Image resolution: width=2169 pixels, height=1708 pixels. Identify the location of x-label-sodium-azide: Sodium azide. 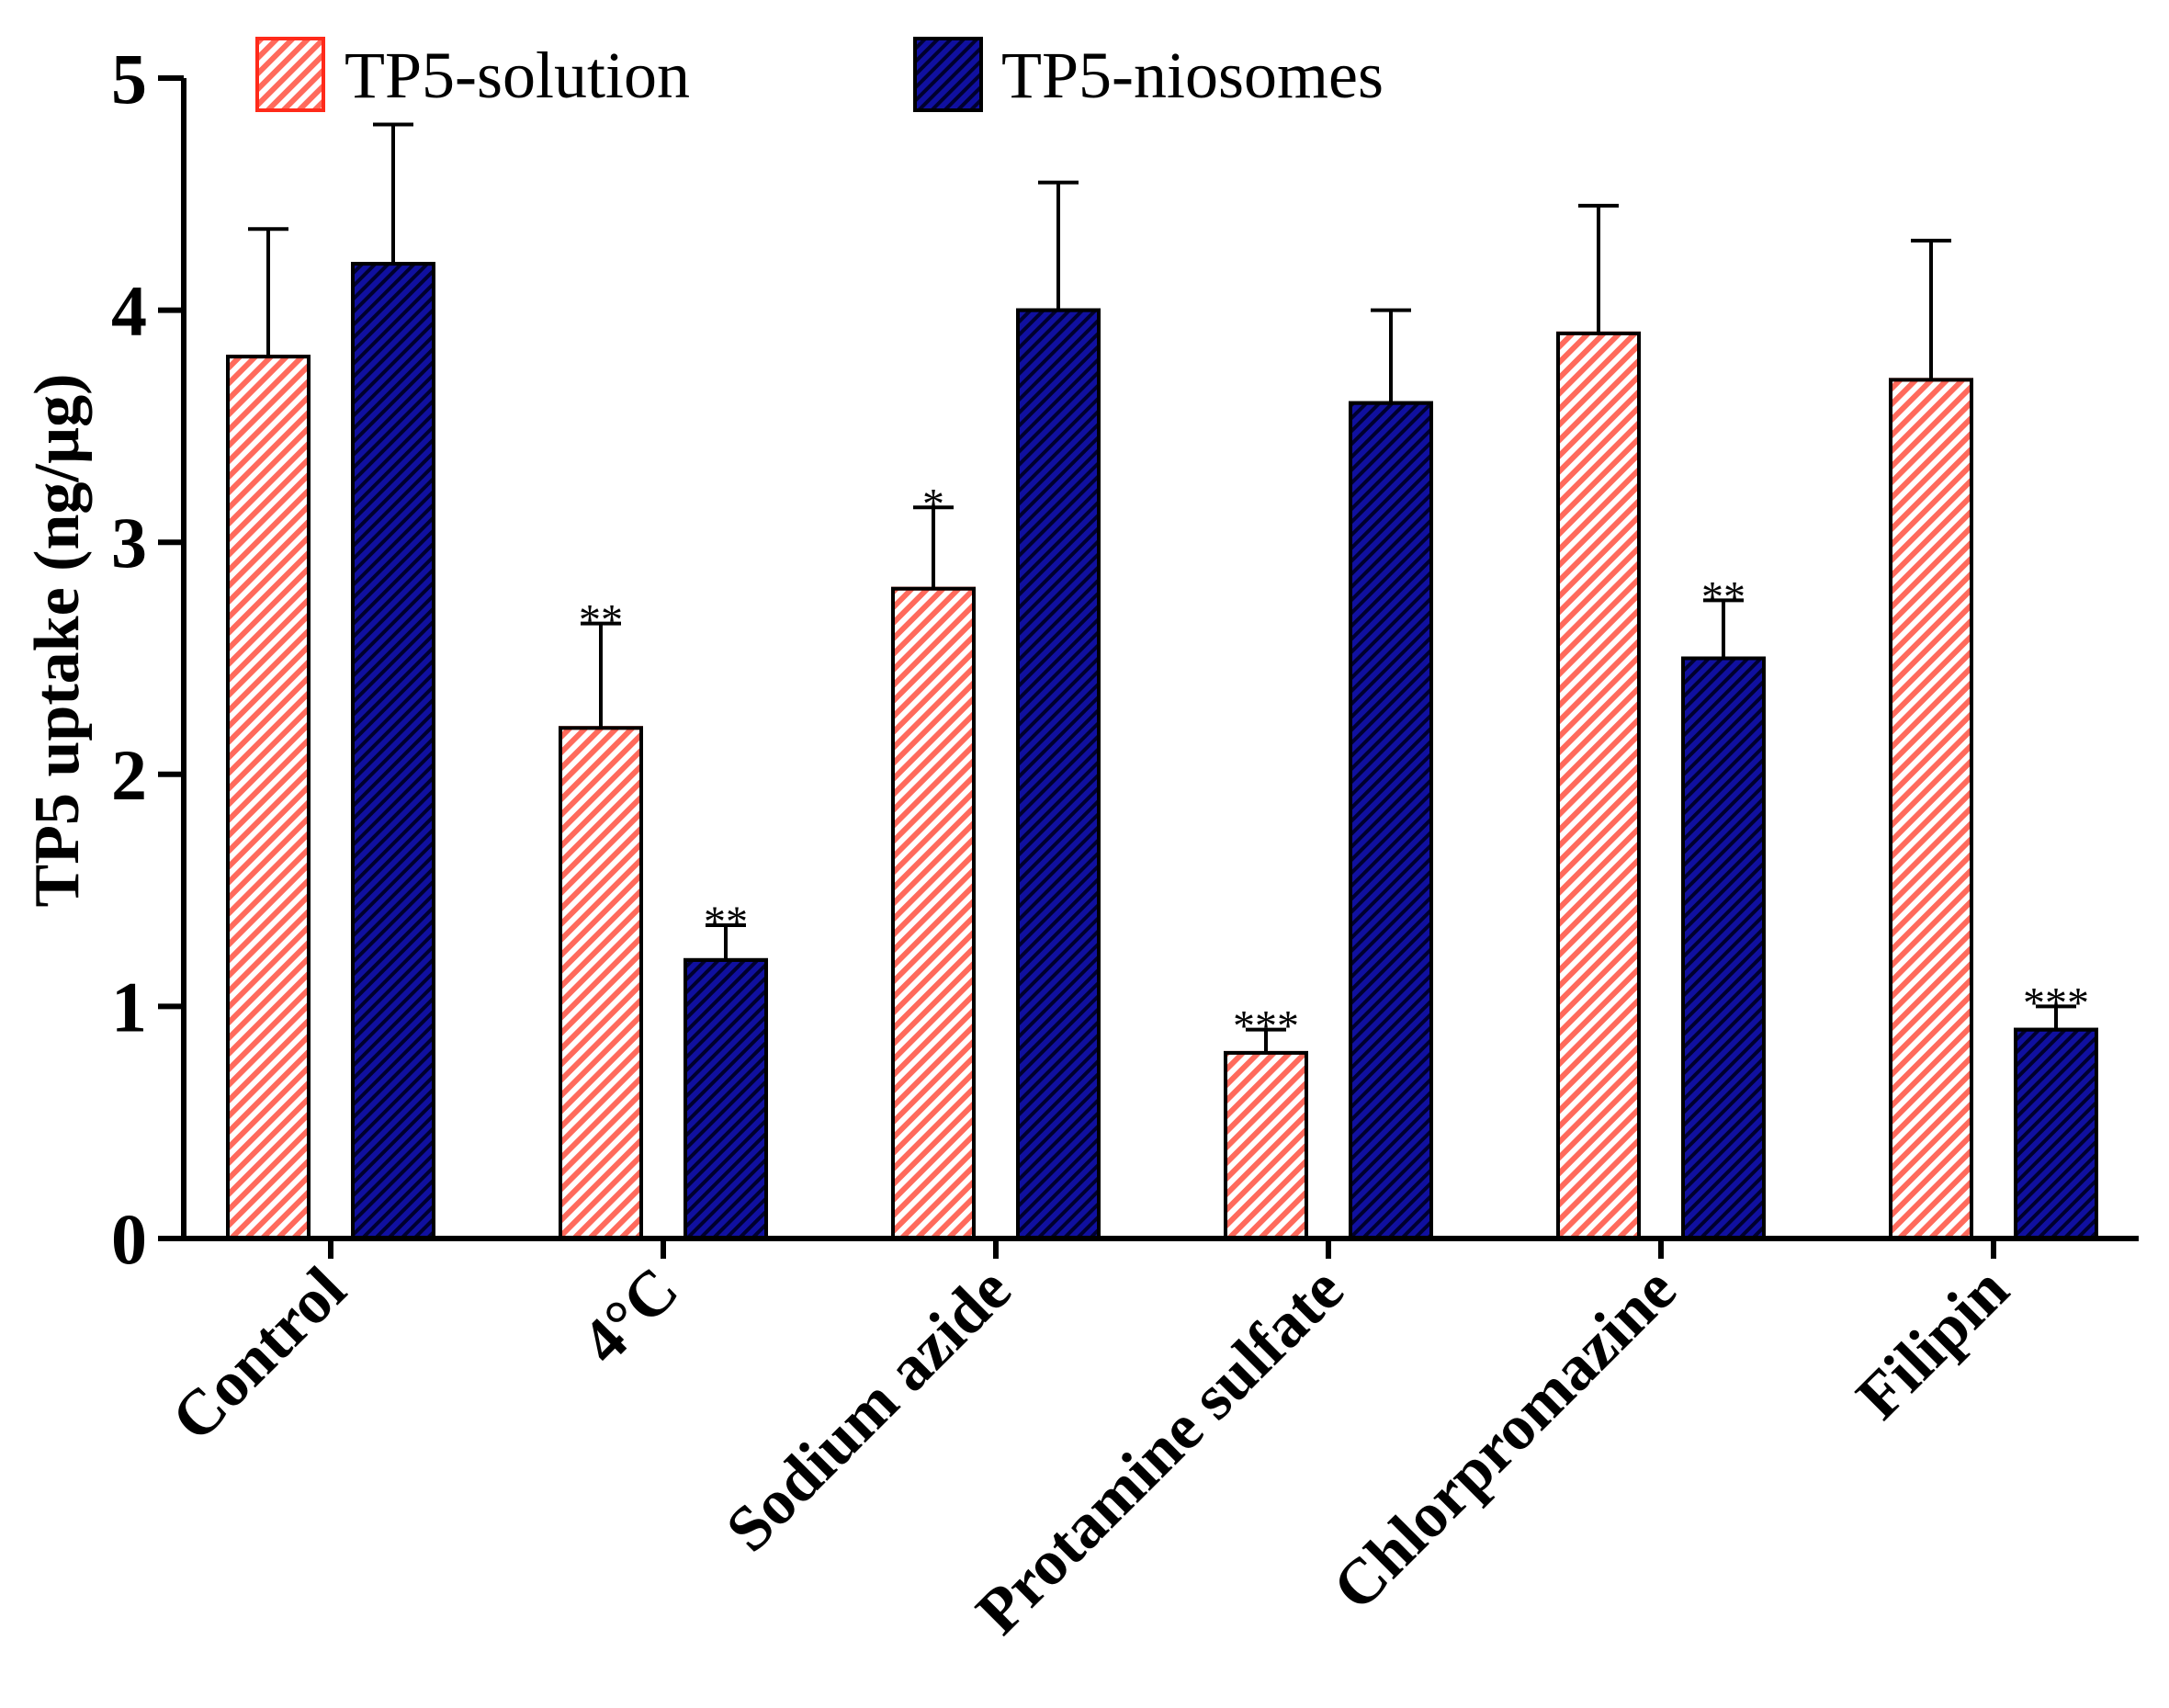
(868, 1410).